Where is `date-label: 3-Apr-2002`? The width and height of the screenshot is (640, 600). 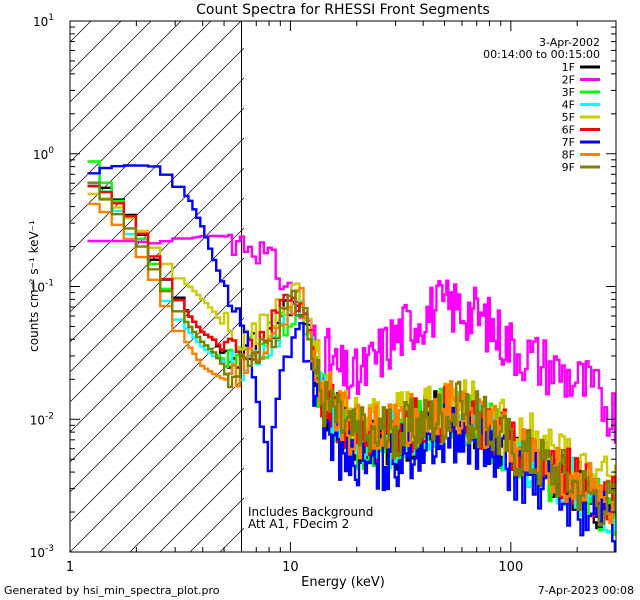
date-label: 3-Apr-2002 is located at coordinates (569, 42).